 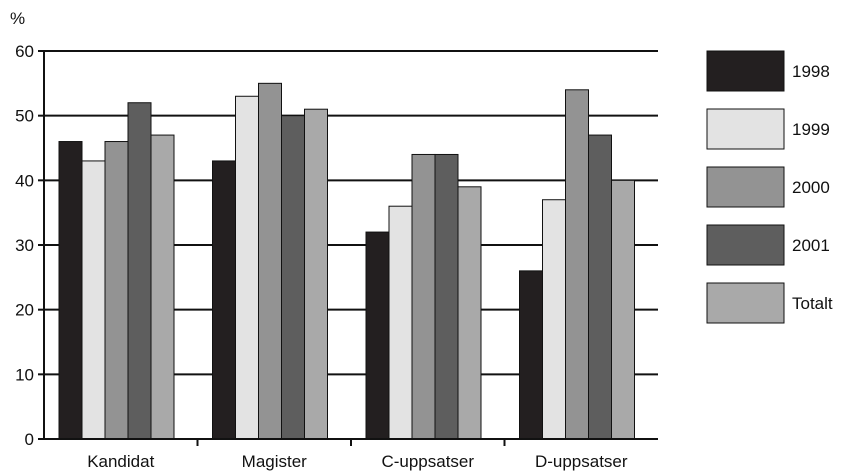 I want to click on x-tick-labels: Kandidat Magister C-uppsatser D-uppsatser, so click(x=357, y=461).